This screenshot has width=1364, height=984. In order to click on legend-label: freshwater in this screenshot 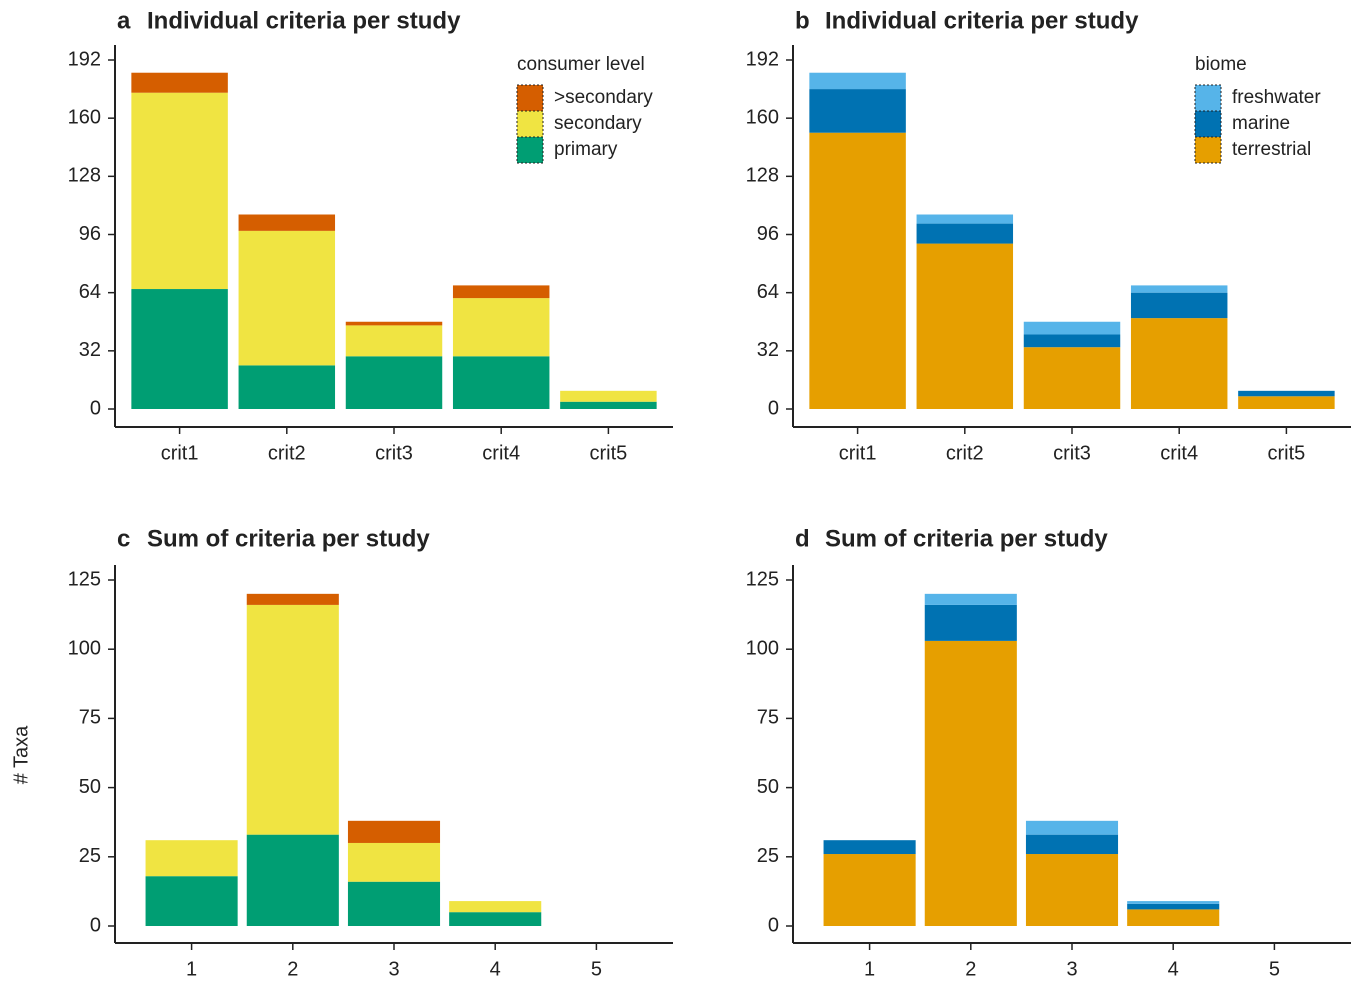, I will do `click(1276, 97)`.